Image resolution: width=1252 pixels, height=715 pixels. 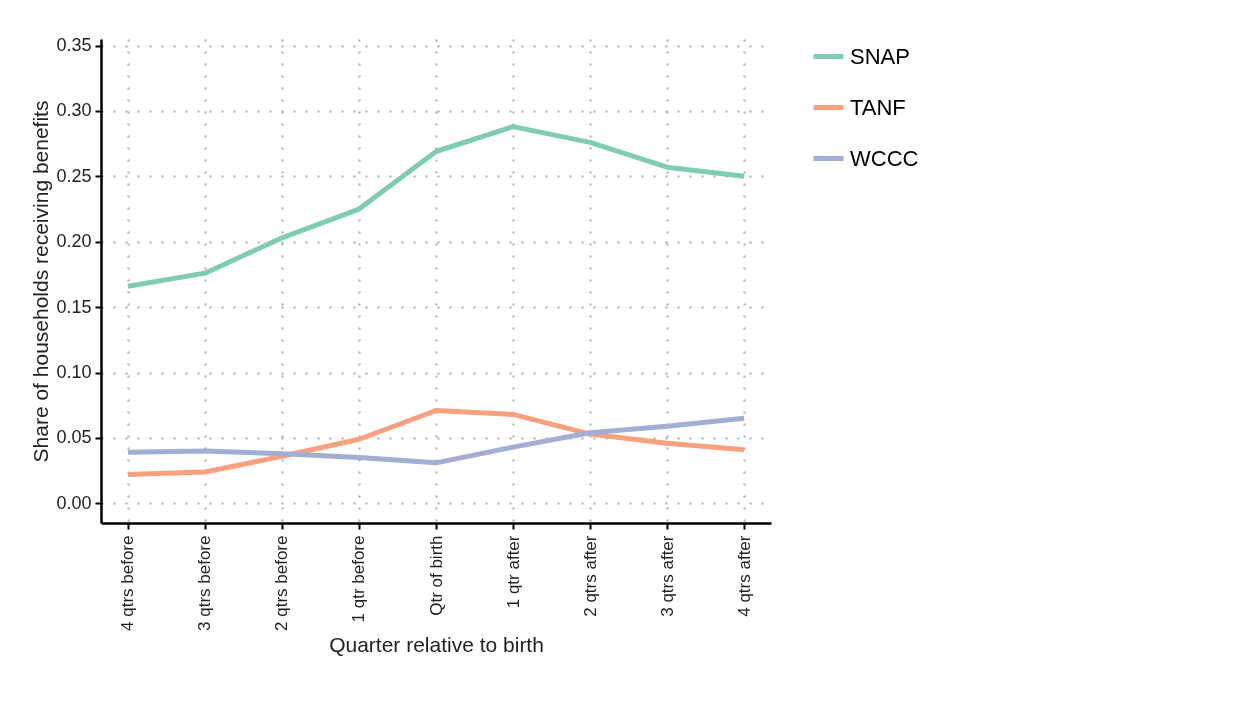 I want to click on y-tick-label: 0.25, so click(x=74, y=175).